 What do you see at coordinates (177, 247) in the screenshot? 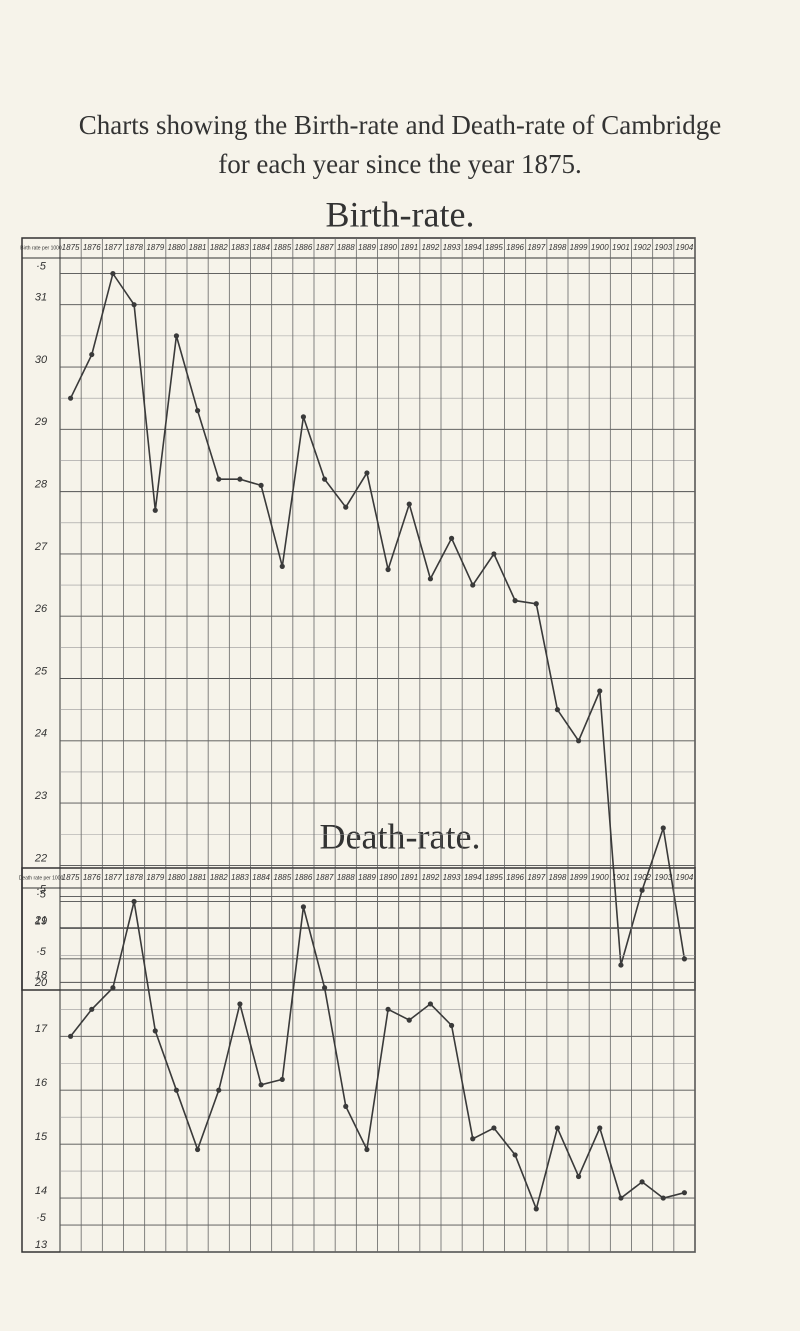
I see `x-tick-label: 1880` at bounding box center [177, 247].